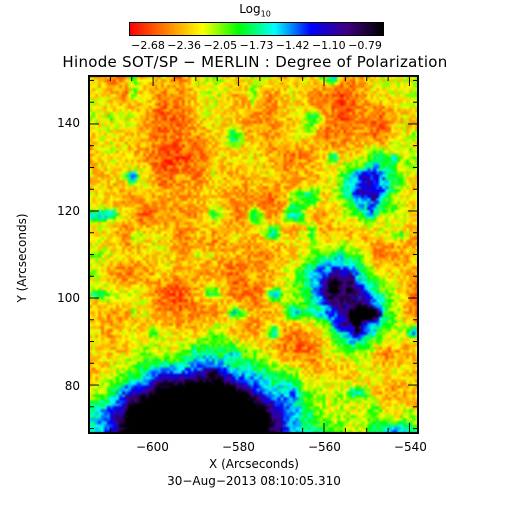  What do you see at coordinates (292, 45) in the screenshot?
I see `colorbar-tick-label: −1.42` at bounding box center [292, 45].